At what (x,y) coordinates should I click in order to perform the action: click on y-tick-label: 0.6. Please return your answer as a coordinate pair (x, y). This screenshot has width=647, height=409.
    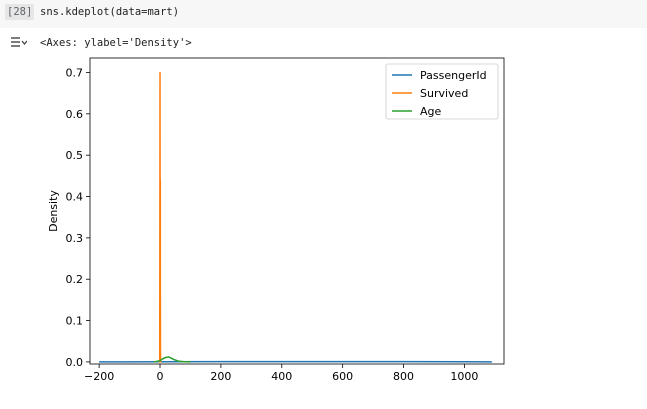
    Looking at the image, I should click on (75, 114).